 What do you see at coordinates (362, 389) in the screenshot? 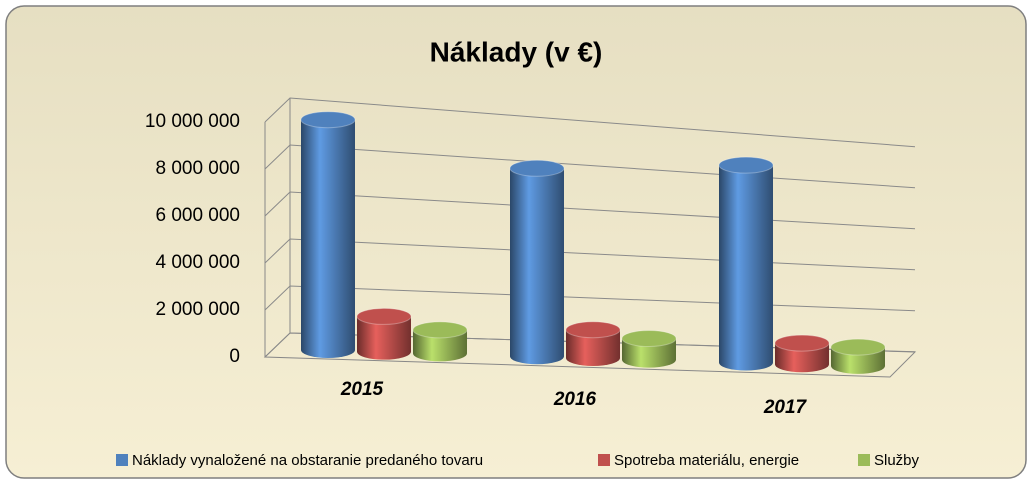
I see `x-tick-label: 2015` at bounding box center [362, 389].